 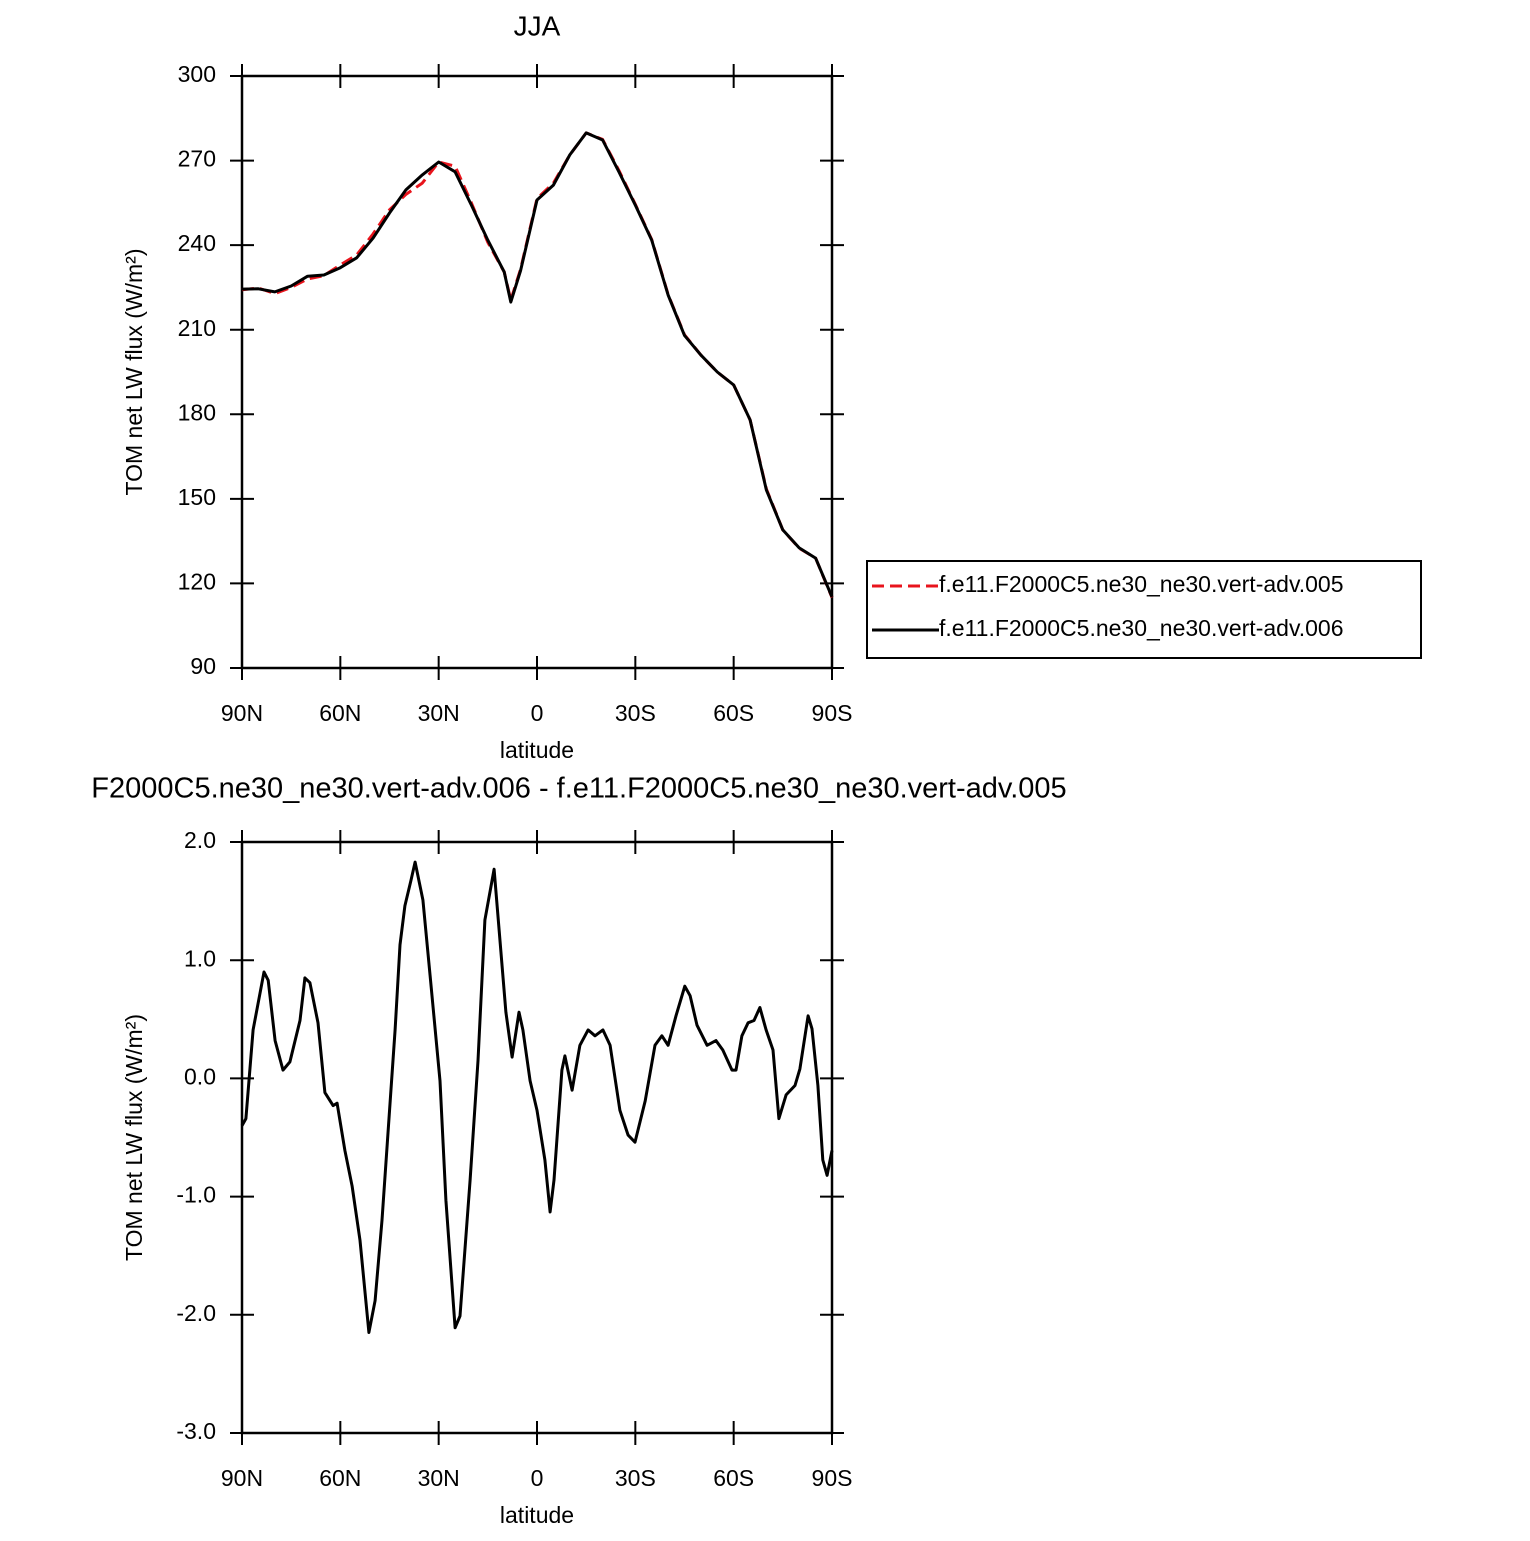 I want to click on y-tick-label: 210, so click(x=197, y=328).